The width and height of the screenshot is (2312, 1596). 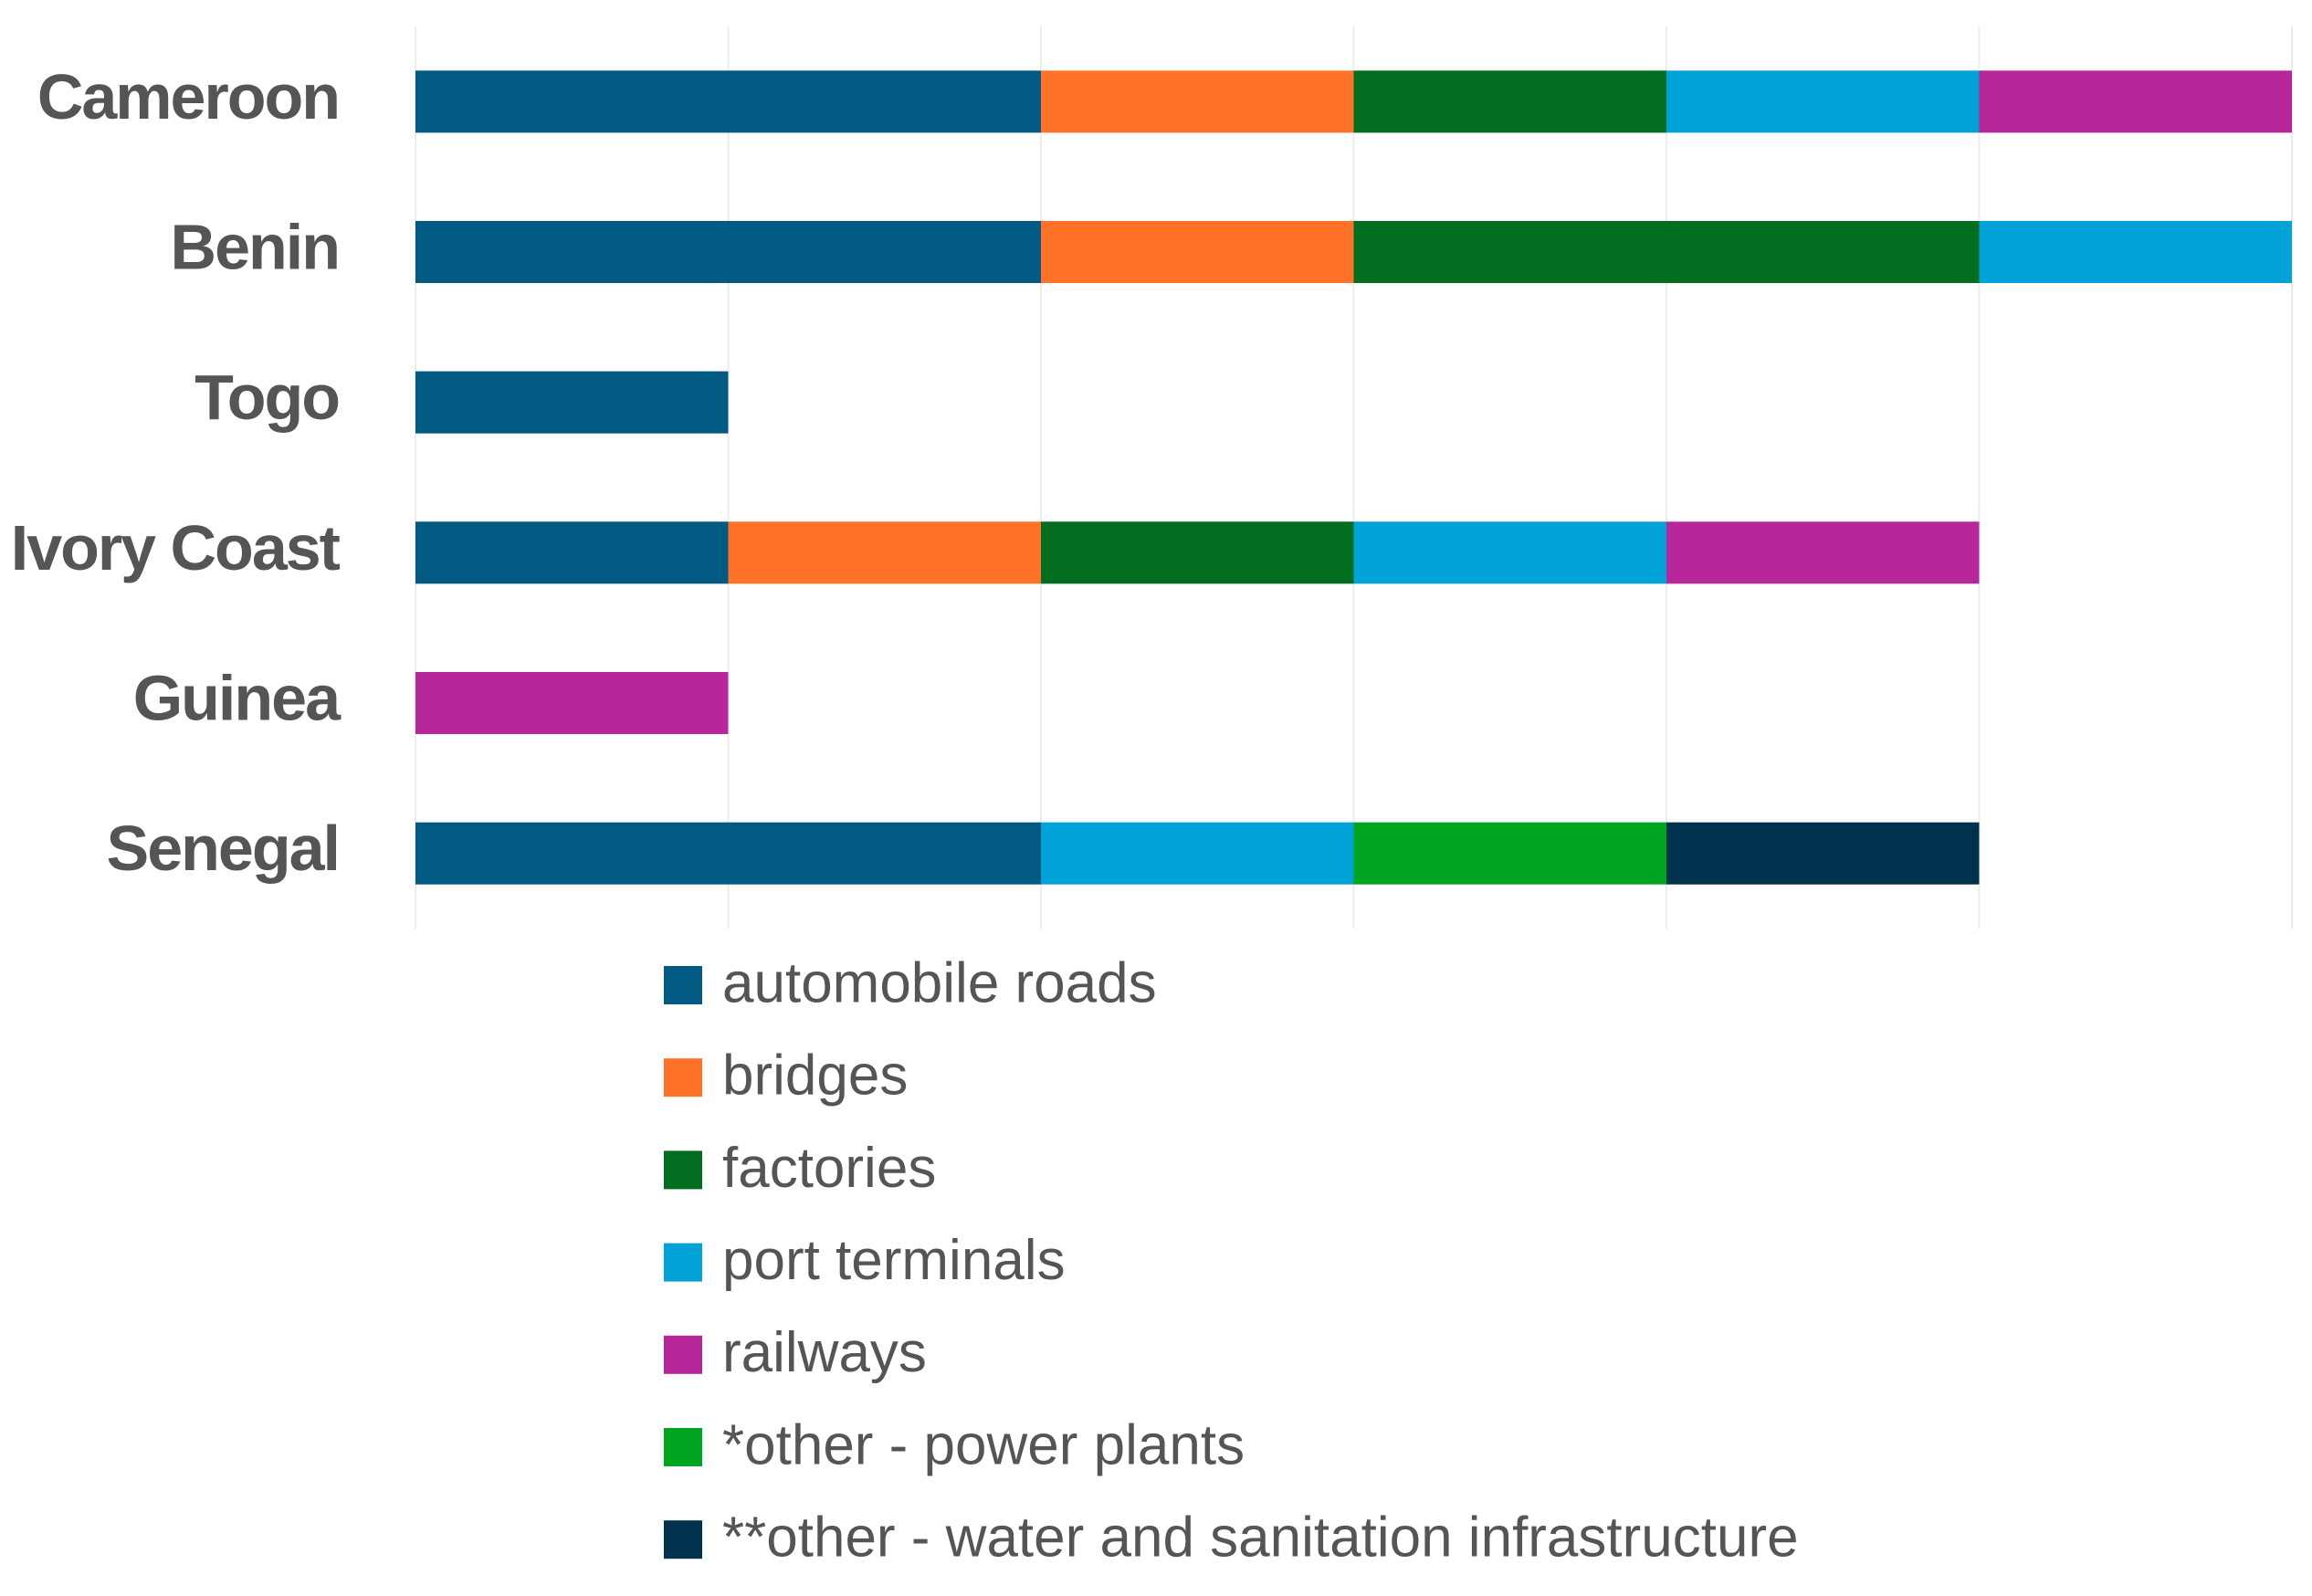 I want to click on category-label: Guinea, so click(x=237, y=698).